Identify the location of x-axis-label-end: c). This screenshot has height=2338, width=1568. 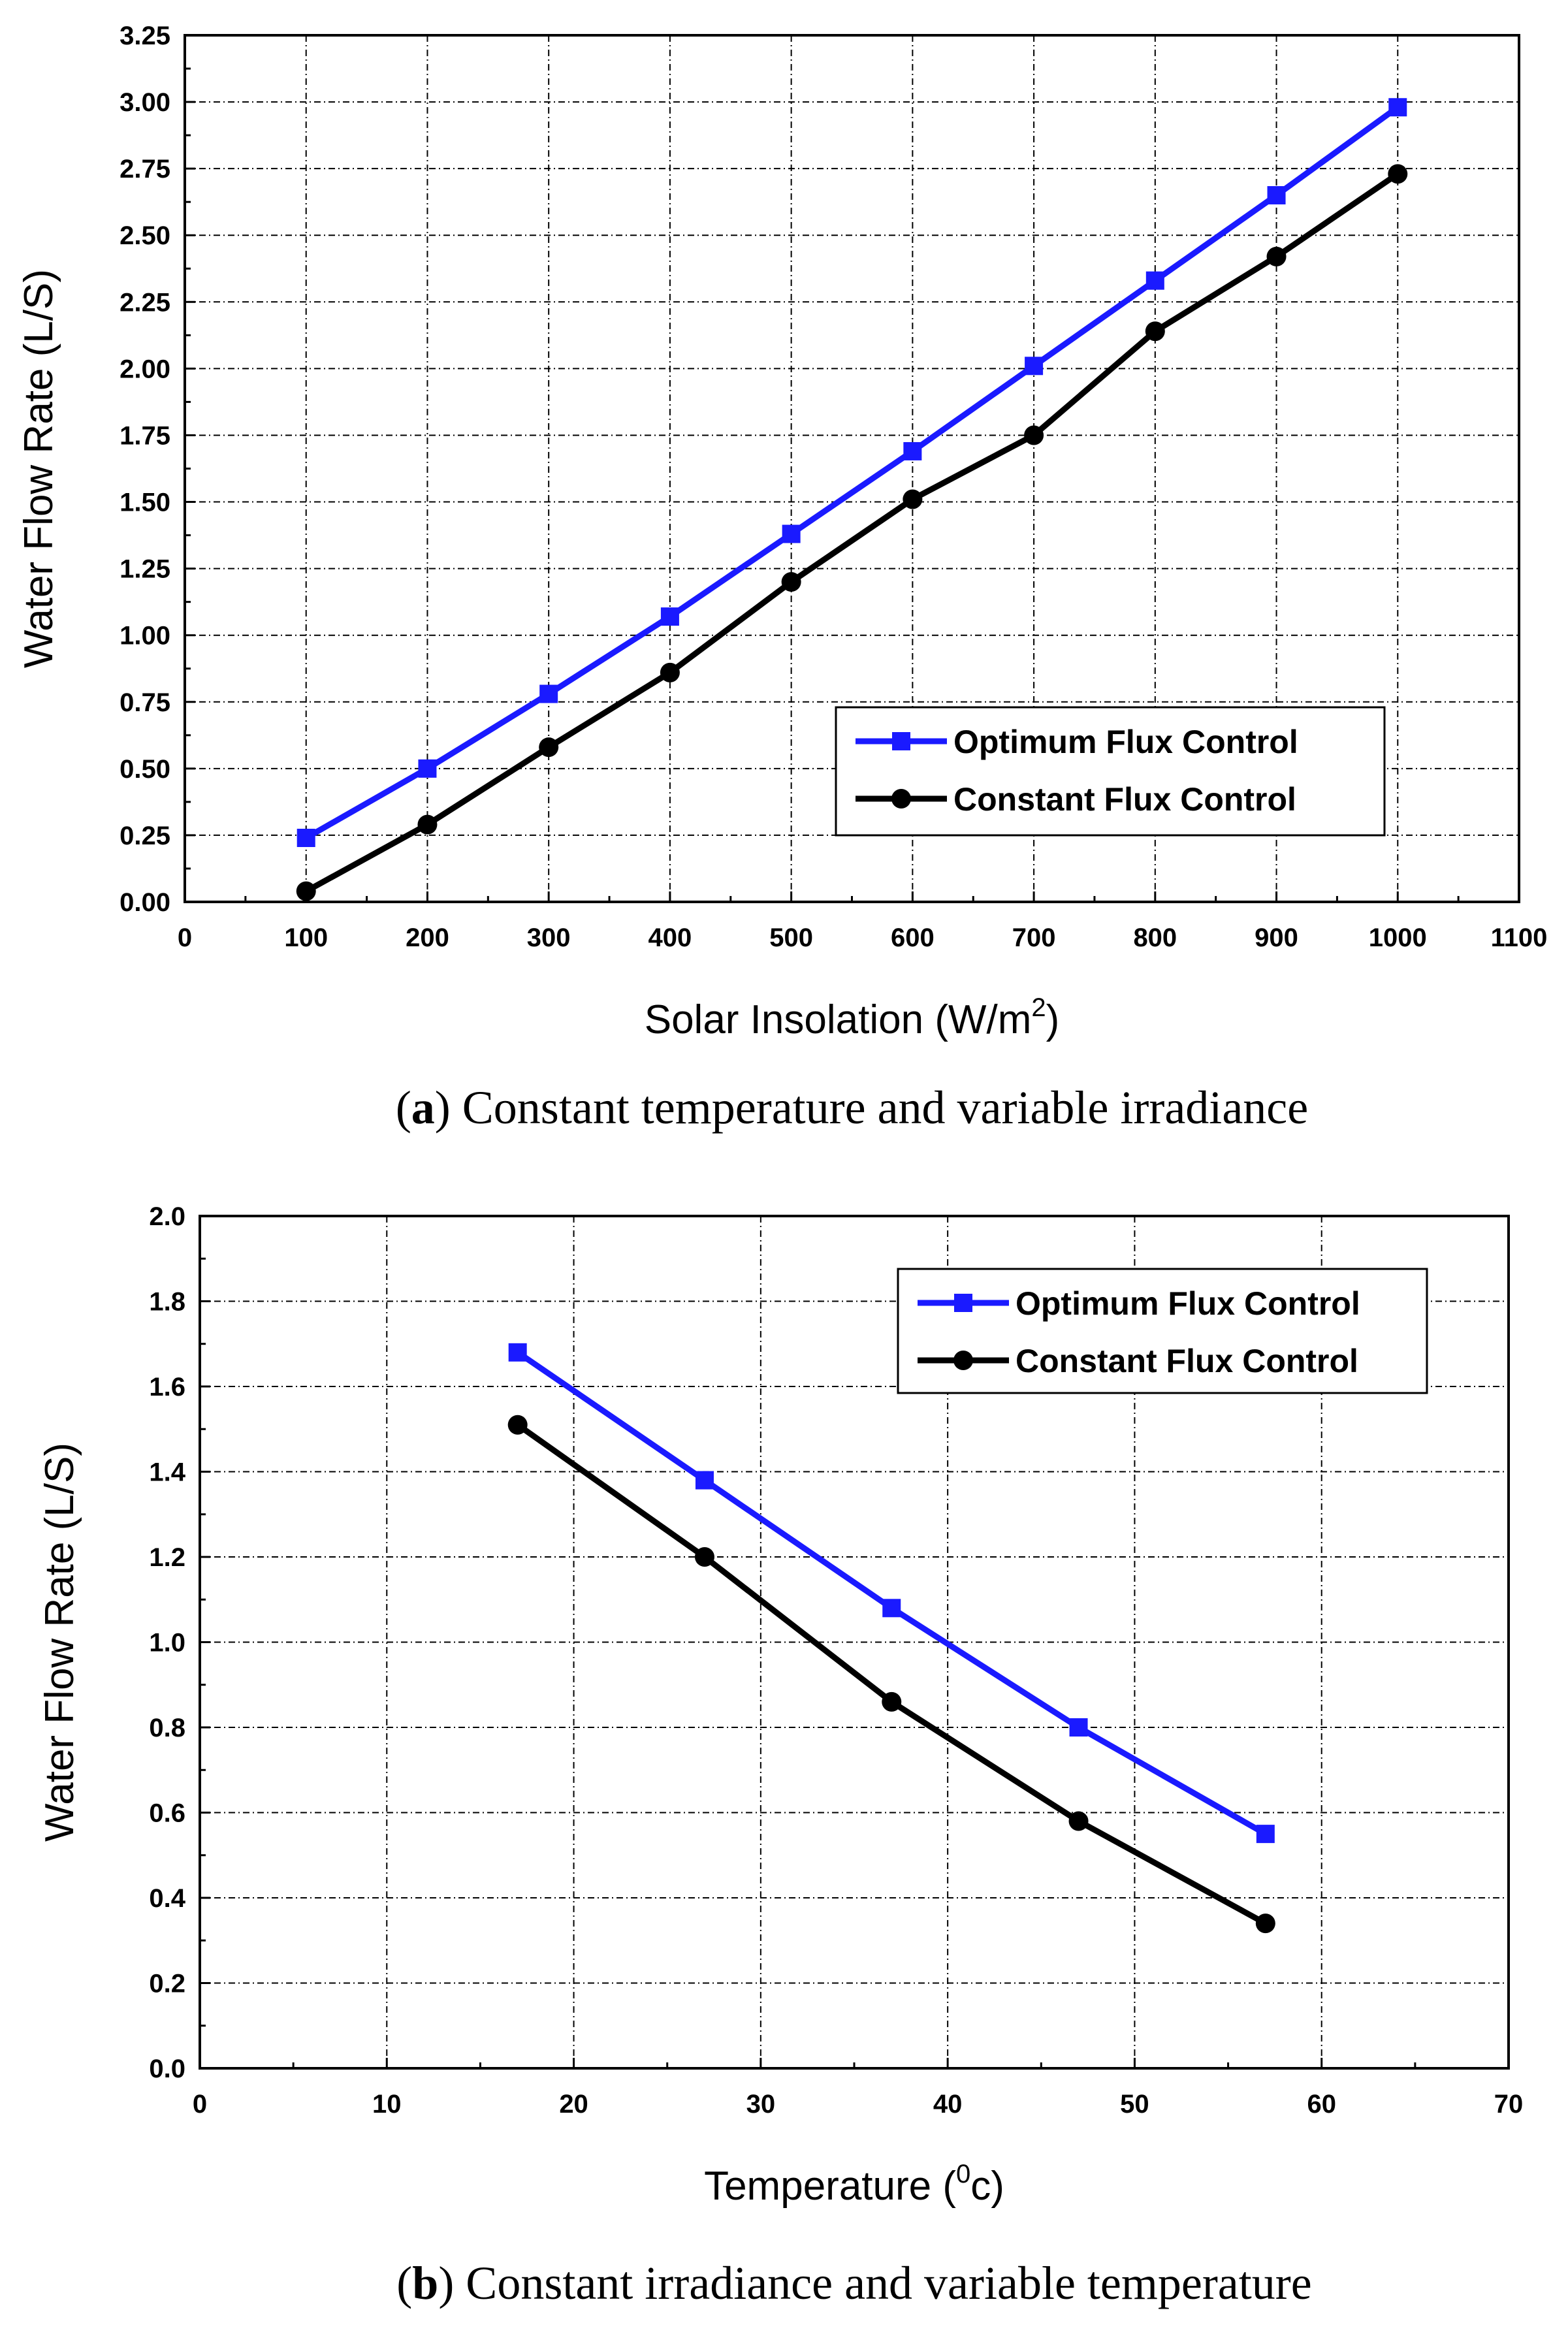
(987, 2186).